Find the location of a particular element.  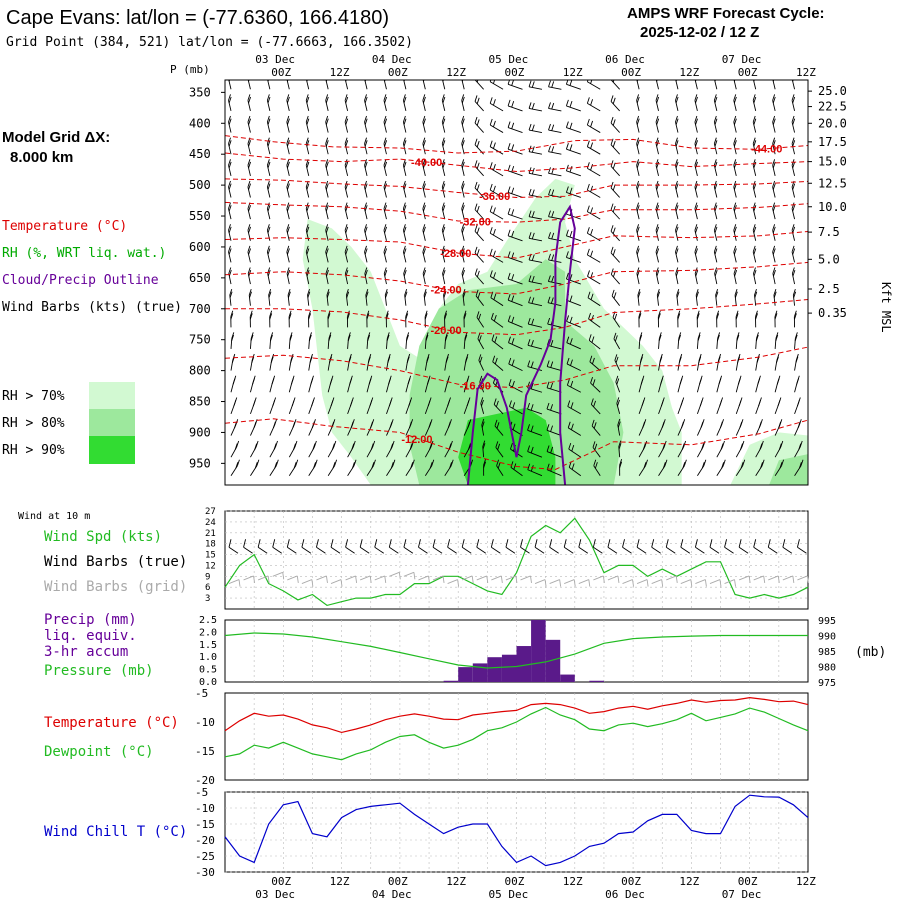

liq-equiv-label: liq. equiv. is located at coordinates (90, 636).